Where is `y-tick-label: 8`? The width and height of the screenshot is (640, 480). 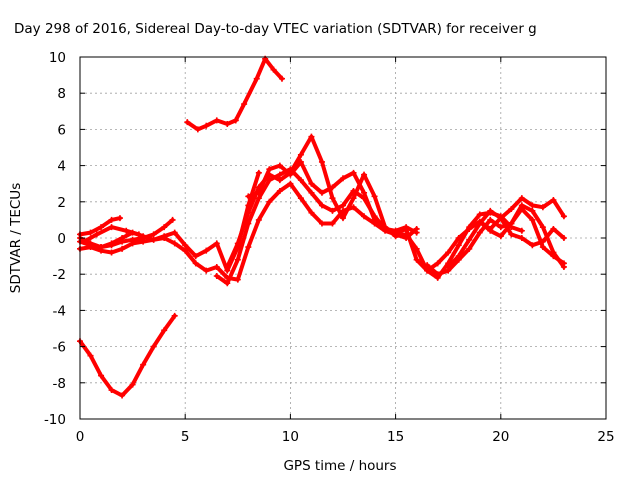 y-tick-label: 8 is located at coordinates (61, 94).